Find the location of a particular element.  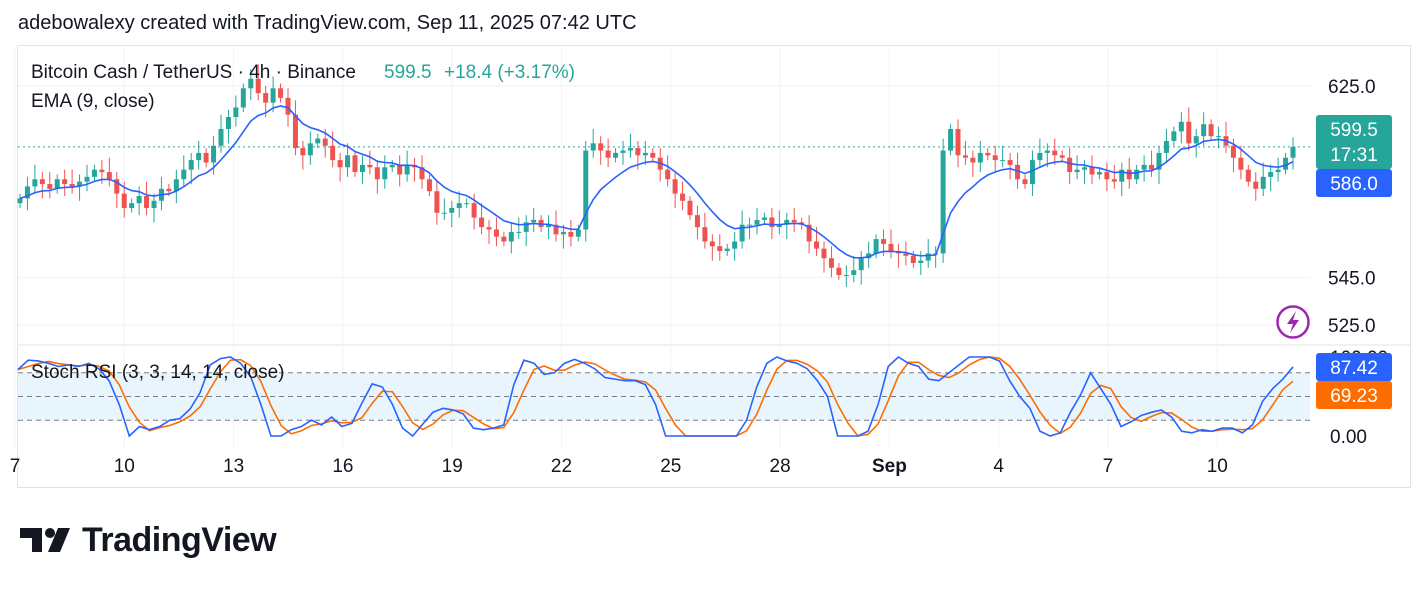

price-badge-bg is located at coordinates (1354, 142).